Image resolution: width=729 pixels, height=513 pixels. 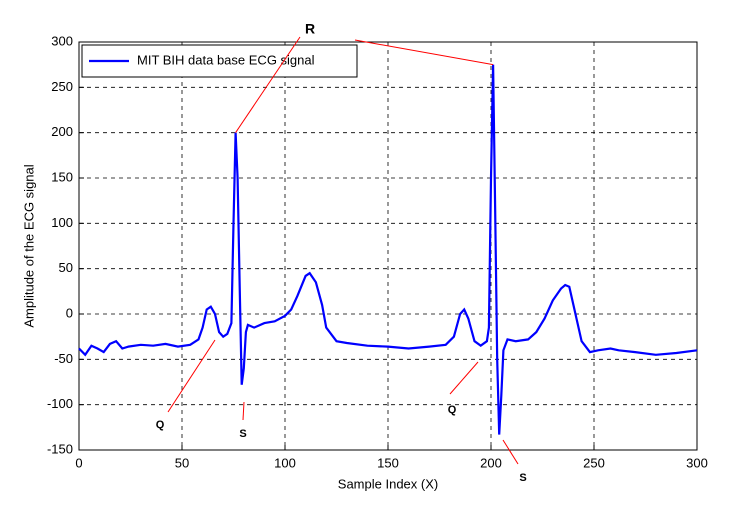 I want to click on y-tick-label: 0, so click(x=69, y=312).